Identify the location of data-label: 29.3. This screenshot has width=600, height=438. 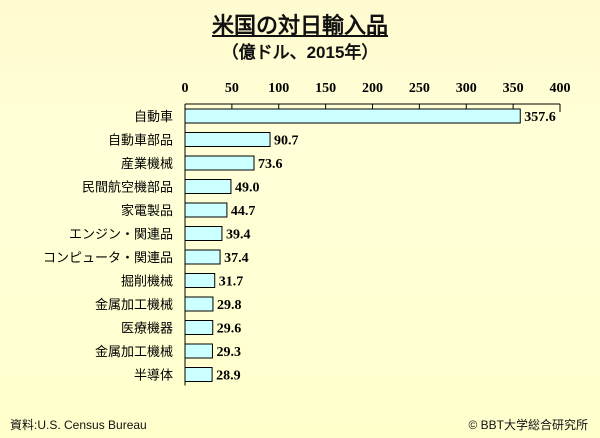
(228, 352).